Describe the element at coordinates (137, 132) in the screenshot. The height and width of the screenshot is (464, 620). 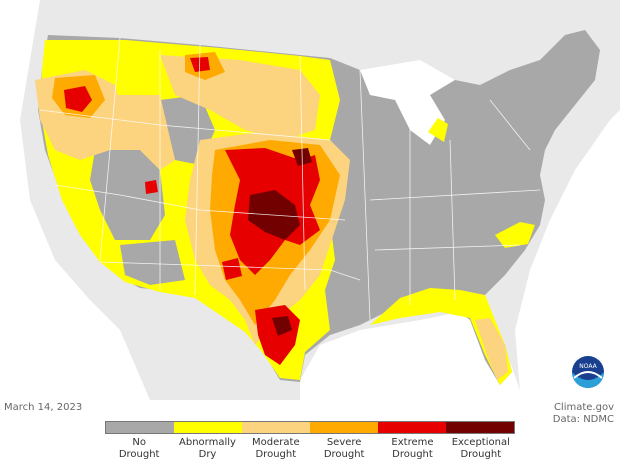
I see `drought-moderate-west-interior` at that location.